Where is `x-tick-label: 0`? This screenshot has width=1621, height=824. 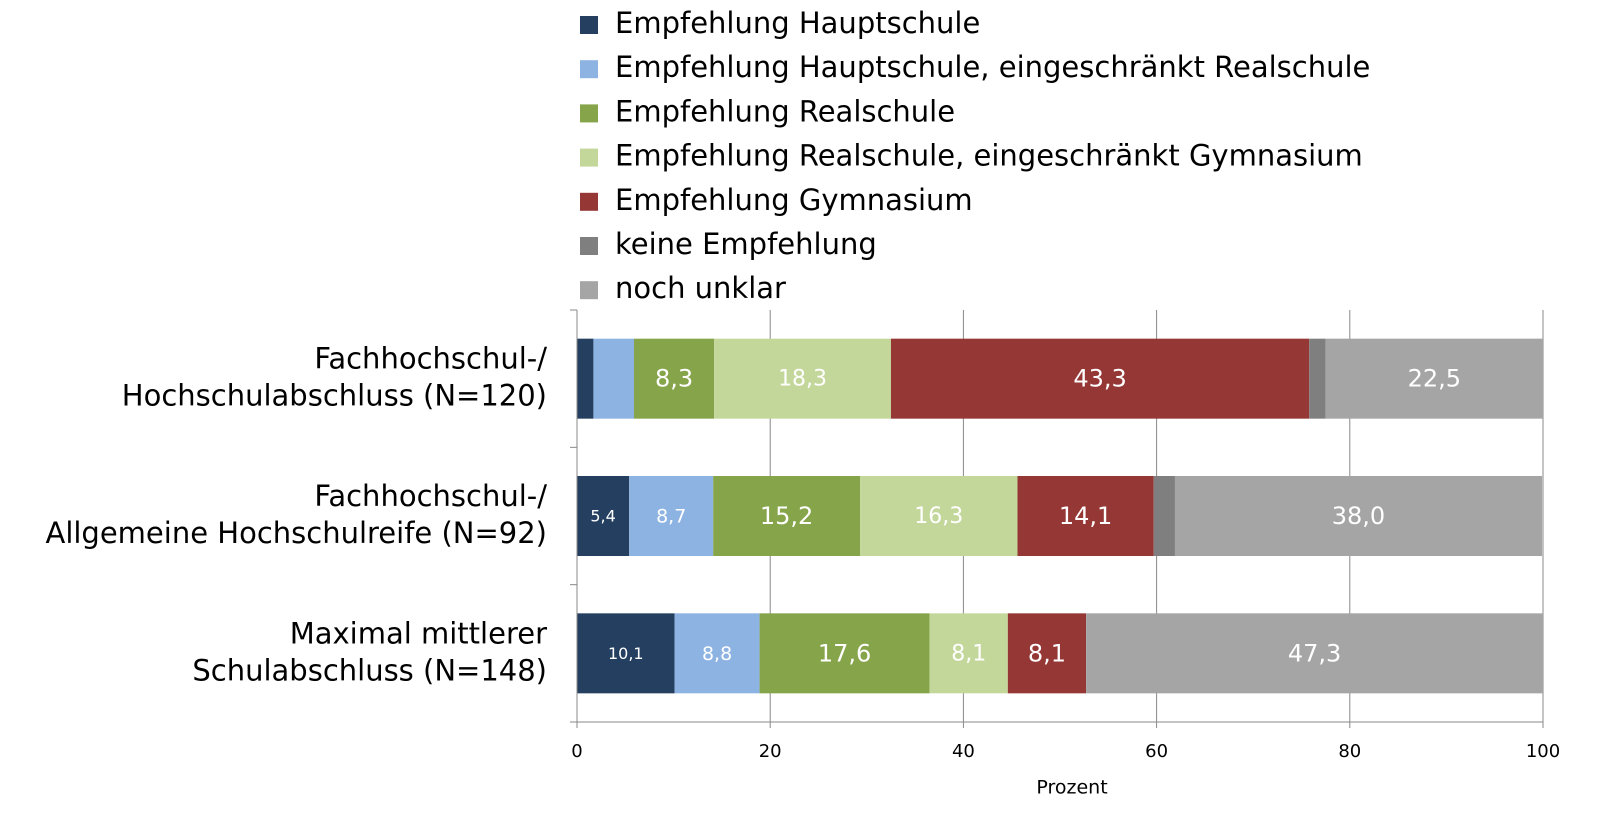 x-tick-label: 0 is located at coordinates (576, 751).